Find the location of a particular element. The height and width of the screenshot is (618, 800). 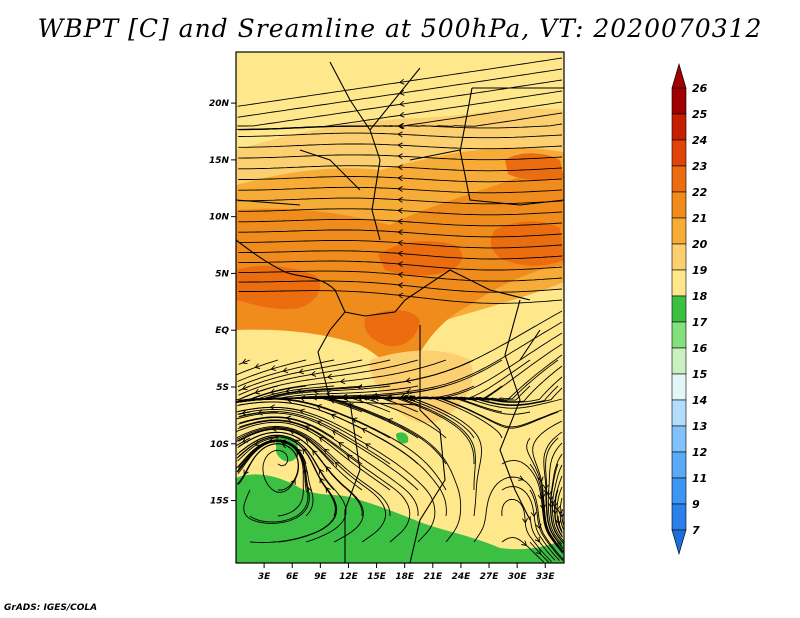

lon-tick-label: 30E is located at coordinates (518, 577).